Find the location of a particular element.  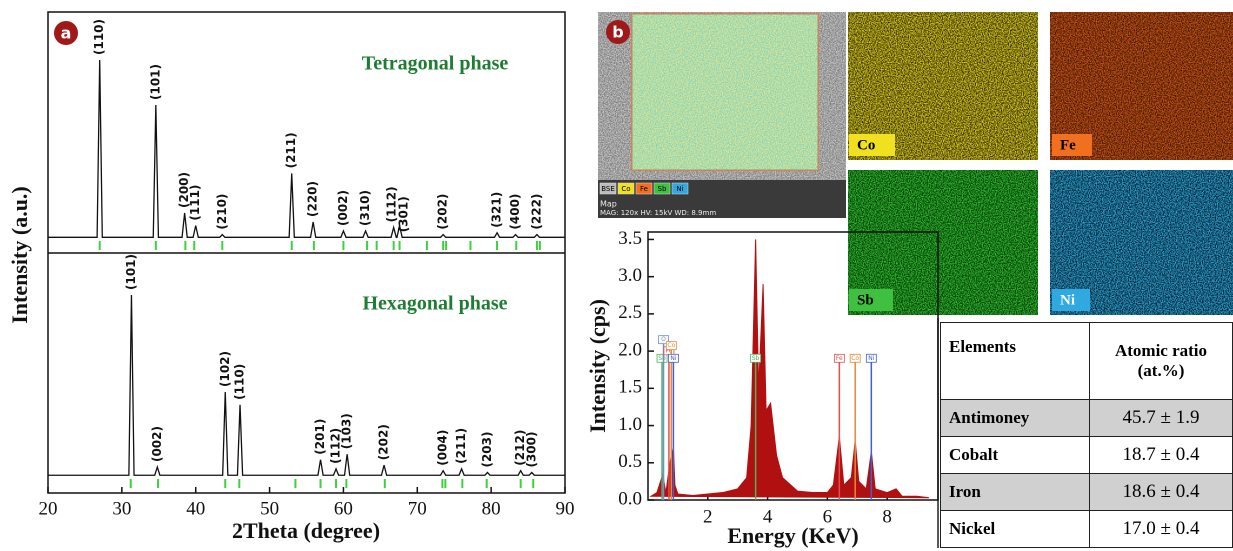

peak-label: (321) is located at coordinates (497, 210).